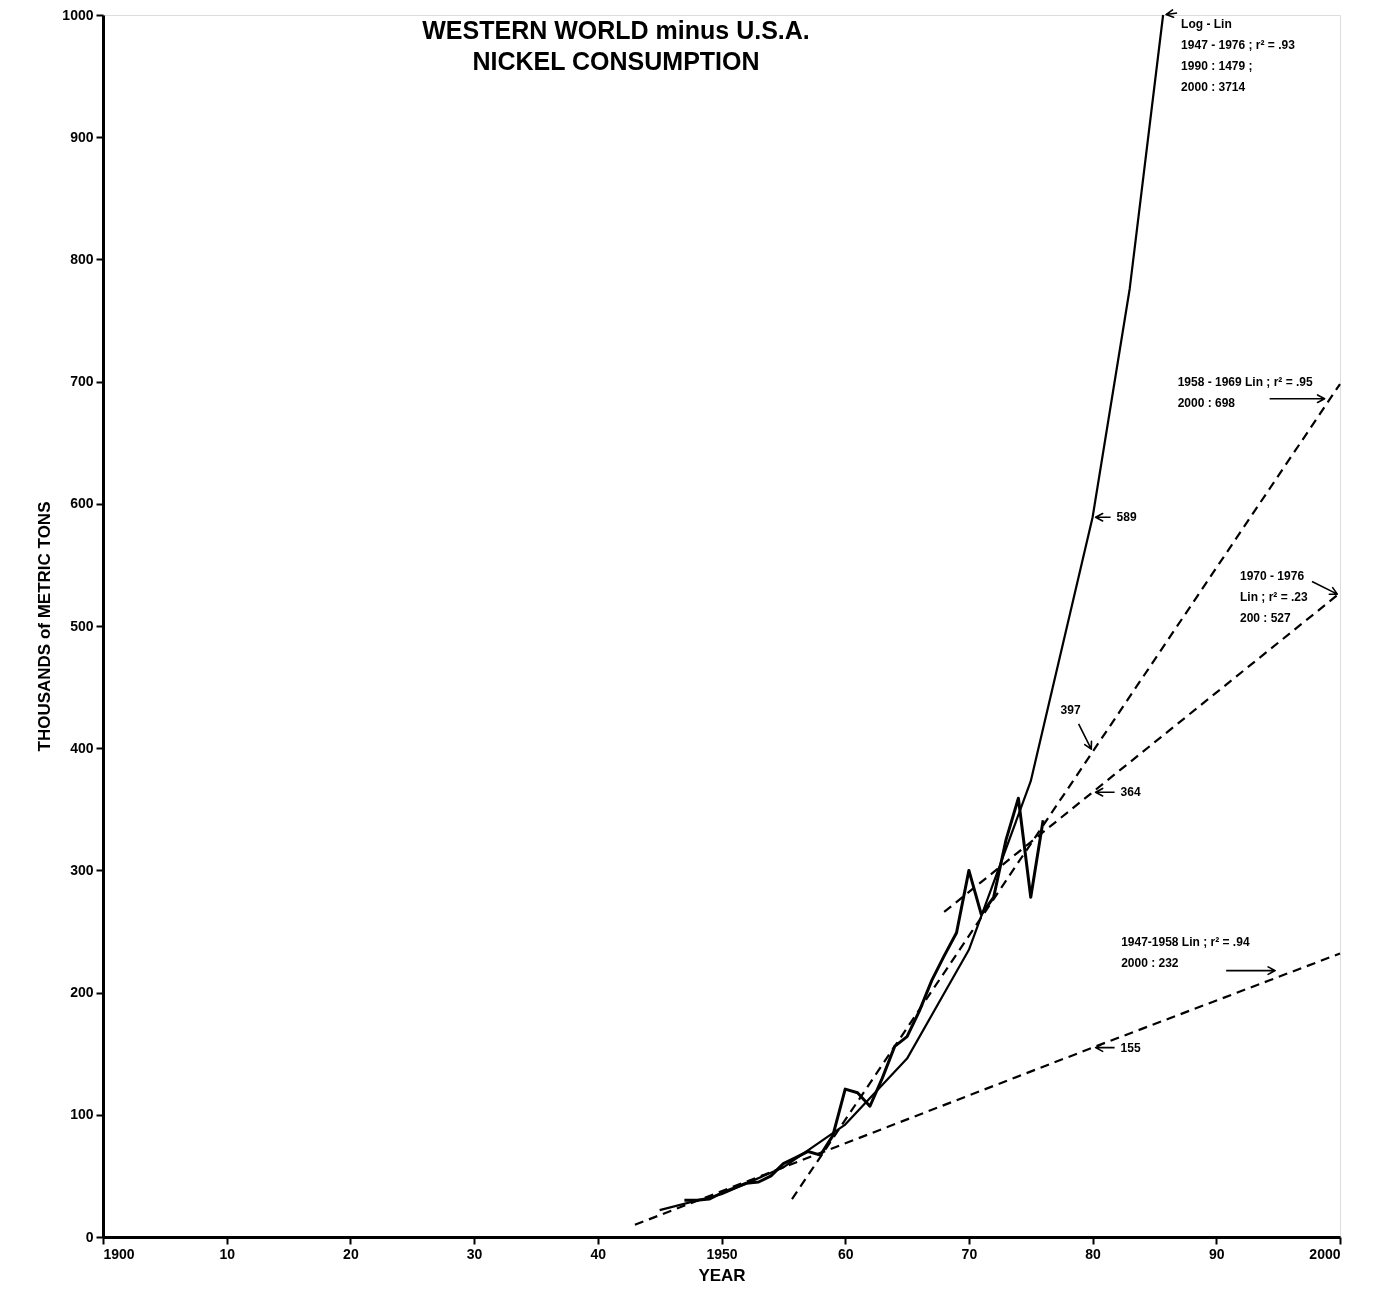 This screenshot has width=1384, height=1303. I want to click on x-tick-label: 40, so click(598, 1253).